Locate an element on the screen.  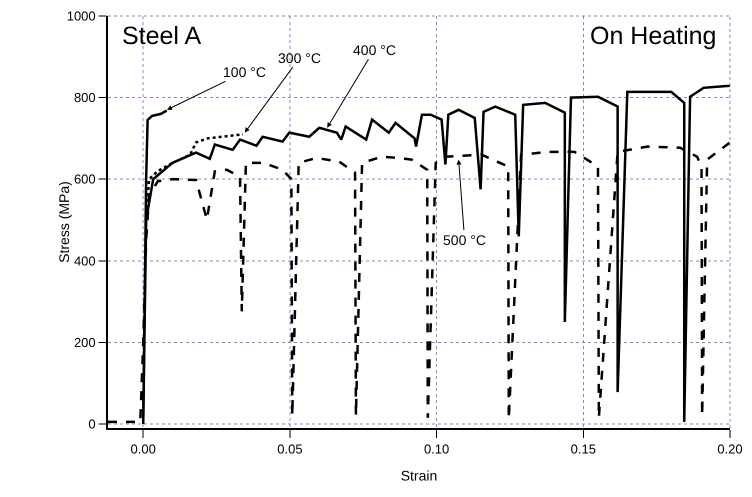
annotation: 100 °C is located at coordinates (244, 72).